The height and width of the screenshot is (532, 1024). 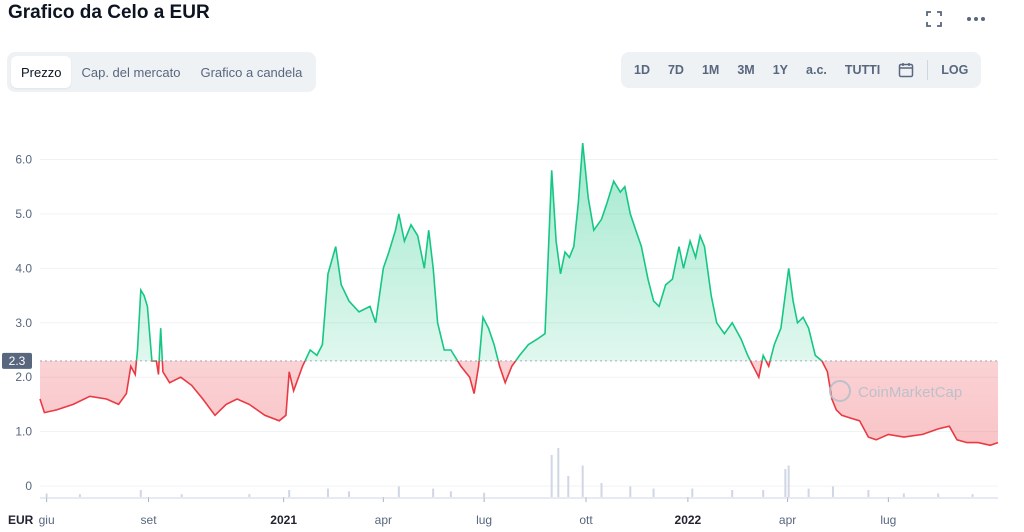 I want to click on range-3m: 3M, so click(x=746, y=70).